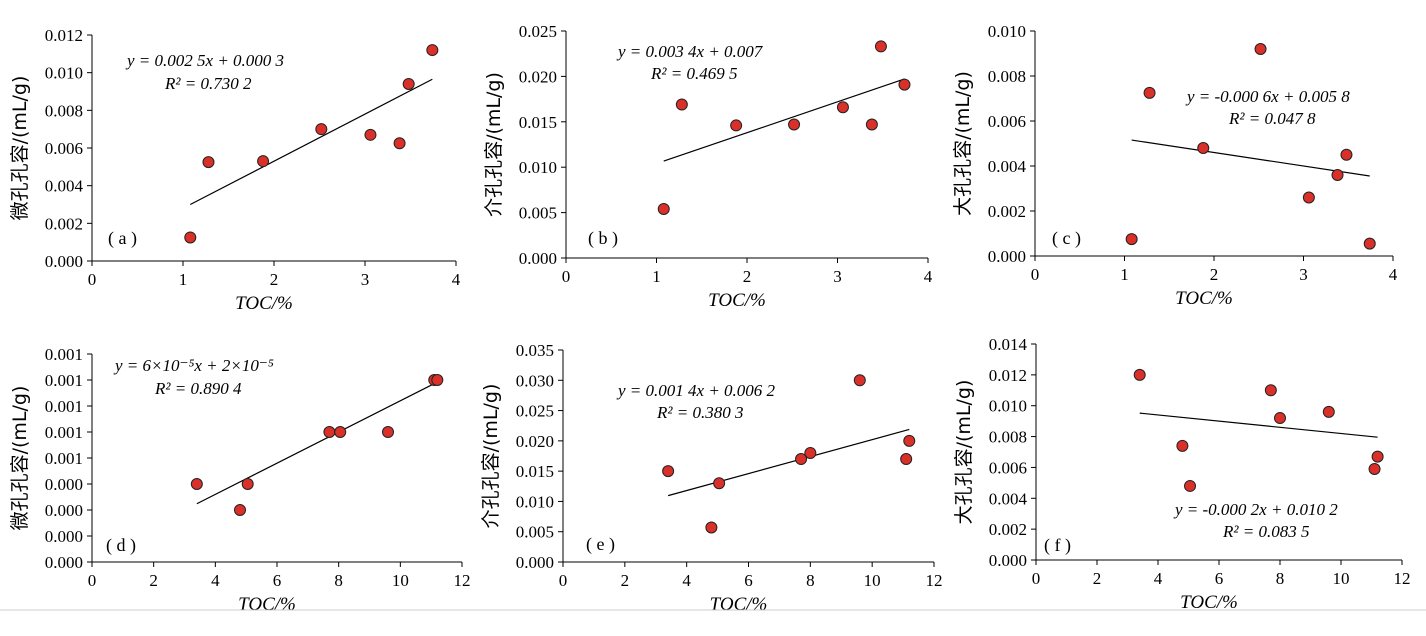 The image size is (1426, 636). What do you see at coordinates (64, 110) in the screenshot?
I see `y-tick-label: 0.008` at bounding box center [64, 110].